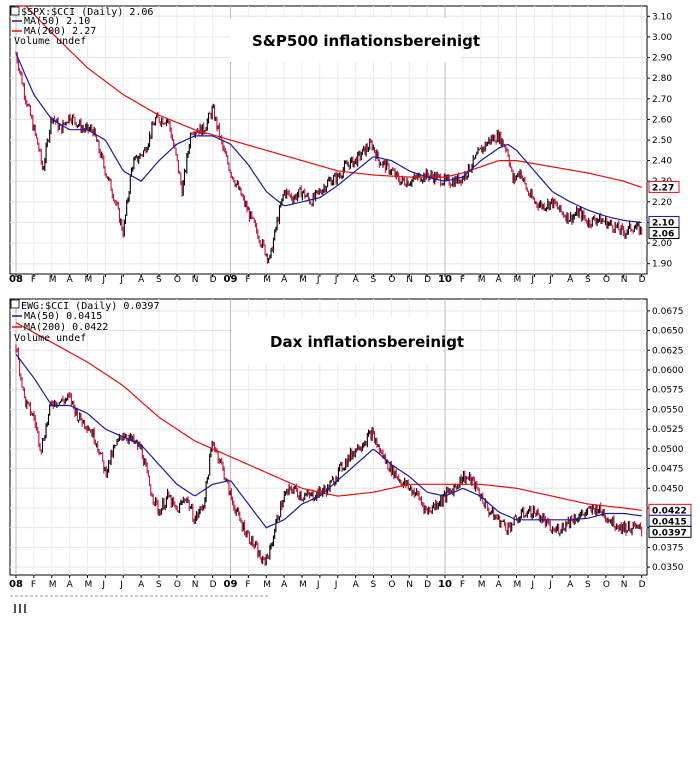 The height and width of the screenshot is (774, 700). Describe the element at coordinates (668, 470) in the screenshot. I see `y-tick-label: 0.0475` at that location.